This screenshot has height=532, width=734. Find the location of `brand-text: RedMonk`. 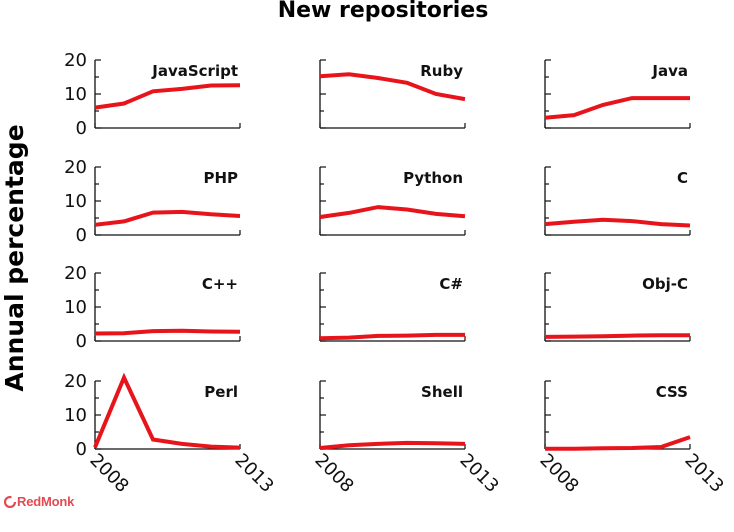

brand-text: RedMonk is located at coordinates (46, 501).